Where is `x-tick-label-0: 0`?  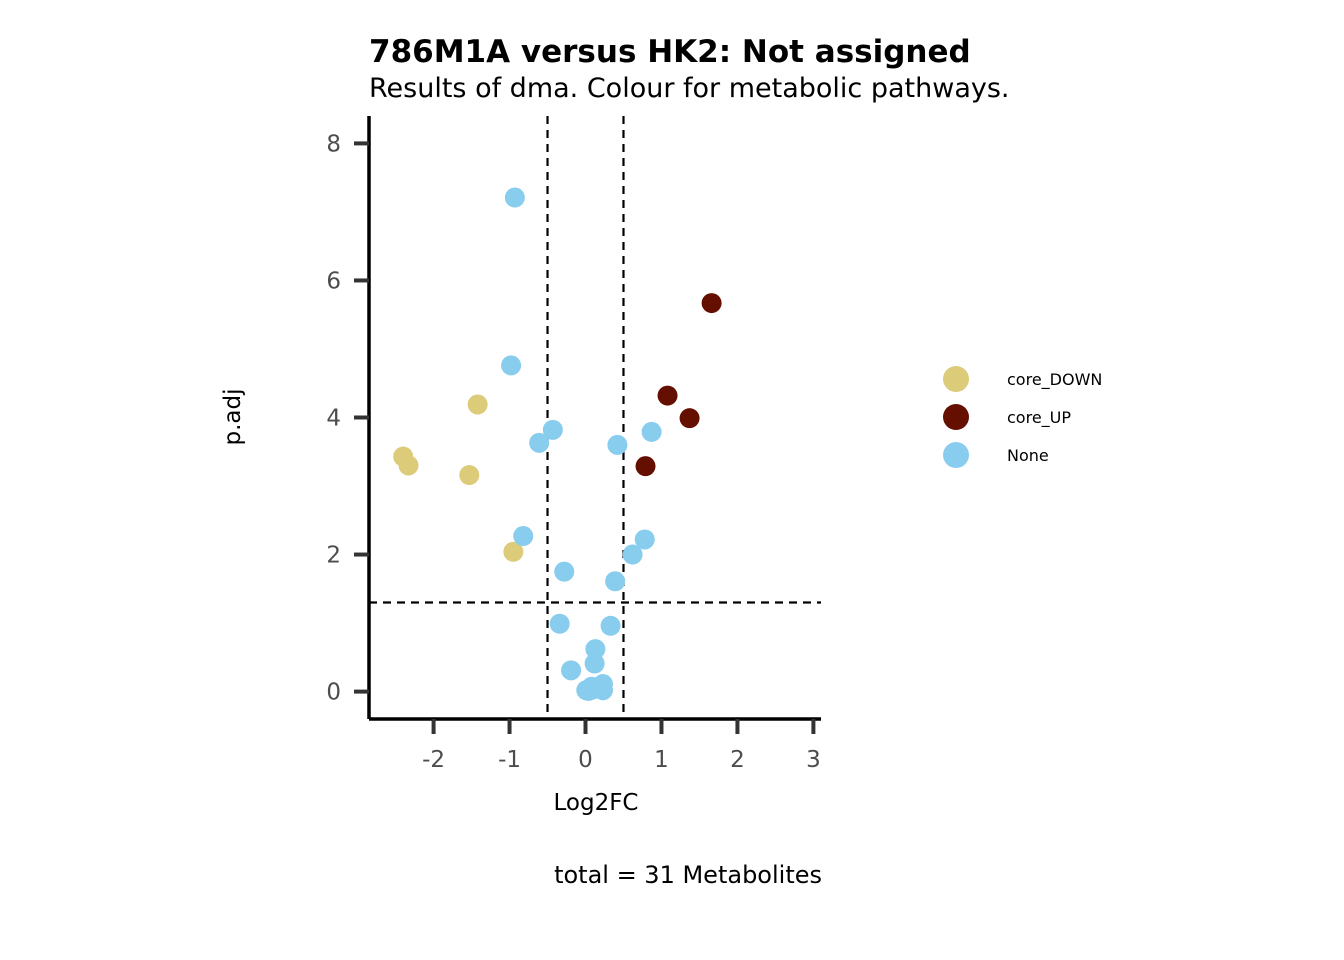
x-tick-label-0: 0 is located at coordinates (585, 760).